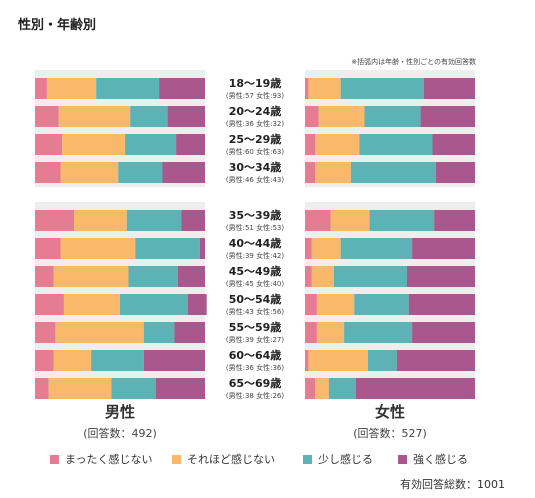  I want to click on sample-size-label: (男性:46 女性:43), so click(255, 179).